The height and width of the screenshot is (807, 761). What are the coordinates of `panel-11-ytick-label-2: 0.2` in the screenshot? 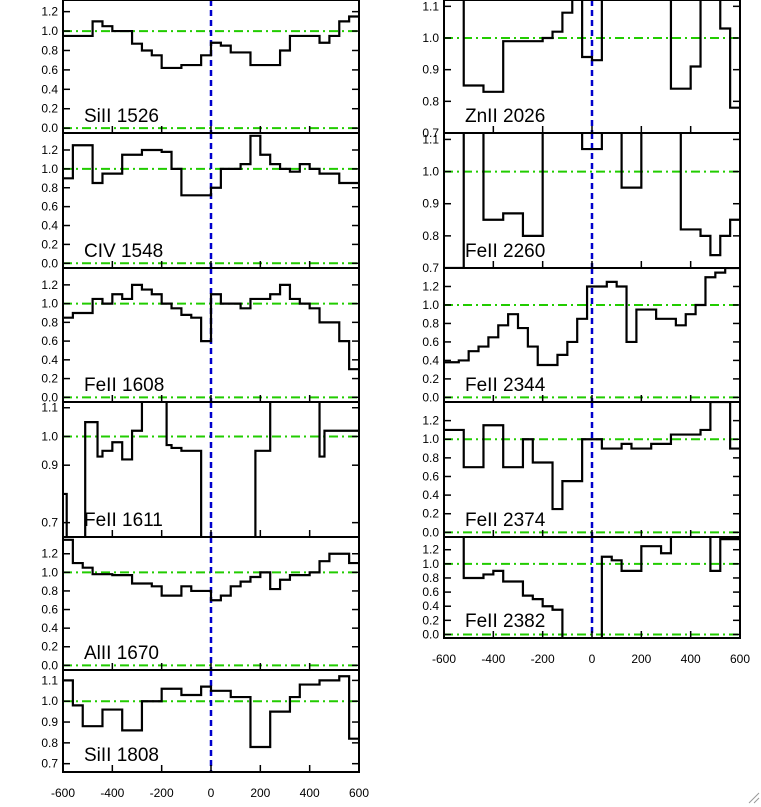 It's located at (430, 620).